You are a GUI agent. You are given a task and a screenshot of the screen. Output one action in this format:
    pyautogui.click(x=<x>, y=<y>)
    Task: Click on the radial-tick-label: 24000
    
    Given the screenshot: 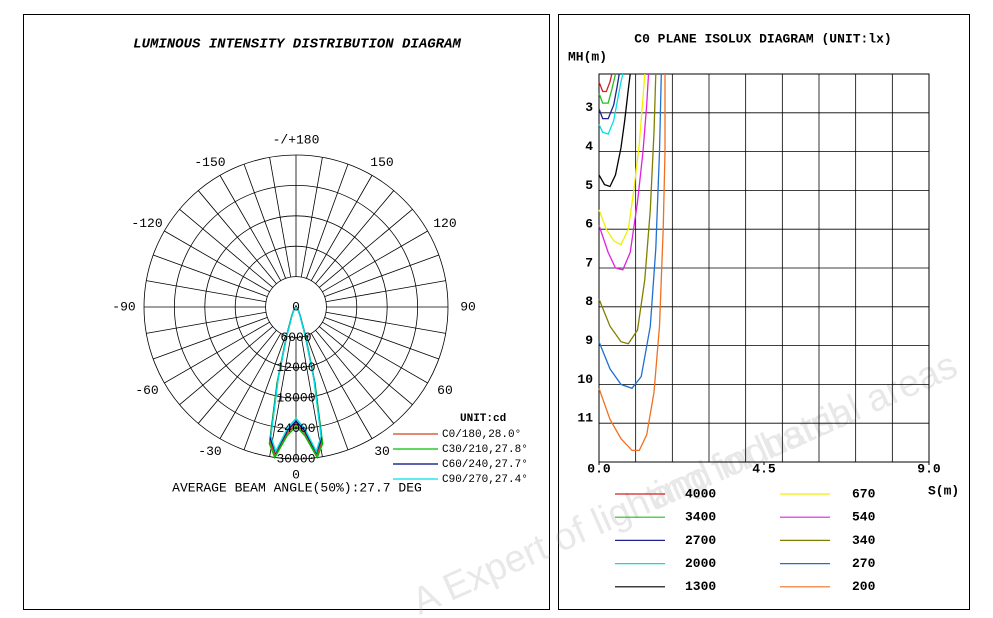 What is the action you would take?
    pyautogui.click(x=295, y=428)
    